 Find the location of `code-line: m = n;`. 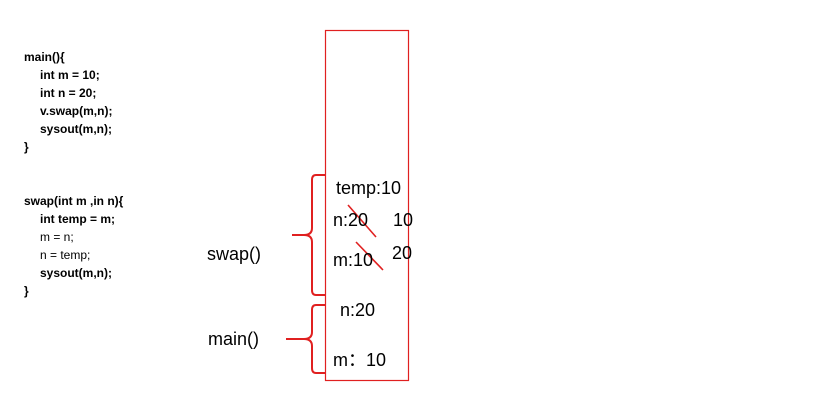

code-line: m = n; is located at coordinates (57, 237).